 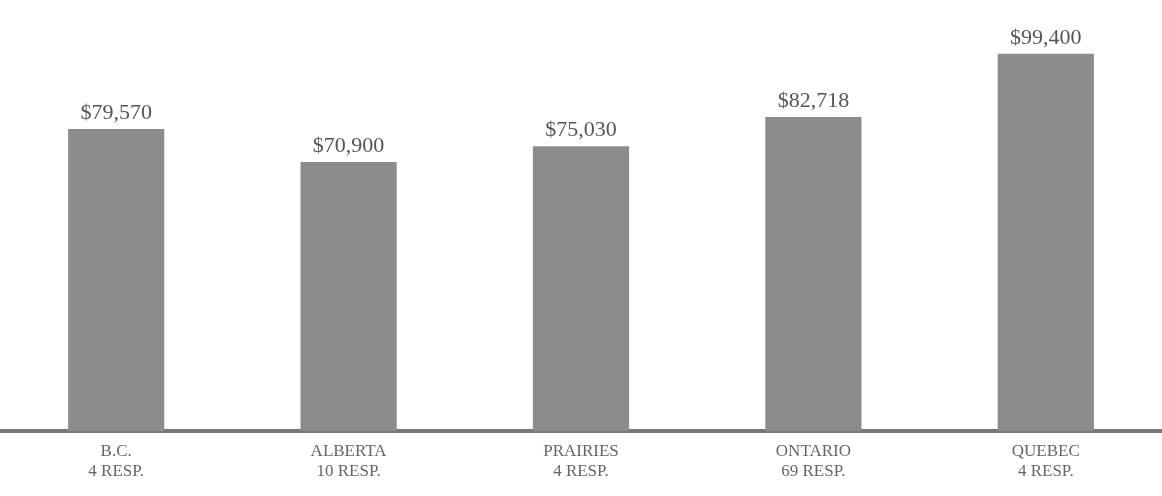 I want to click on x-tick-label: ONTARIO 69 RESP., so click(x=813, y=460).